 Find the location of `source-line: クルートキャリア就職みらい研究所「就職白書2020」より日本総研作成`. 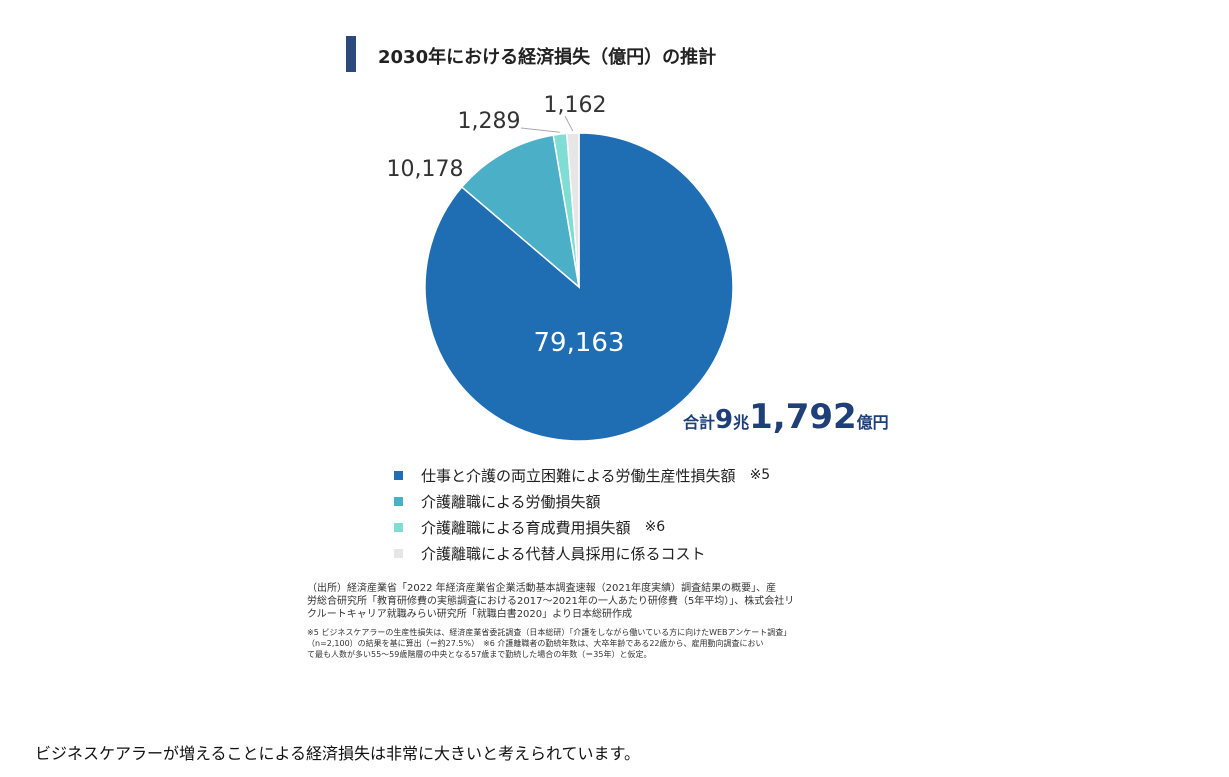

source-line: クルートキャリア就職みらい研究所「就職白書2020」より日本総研作成 is located at coordinates (469, 614).